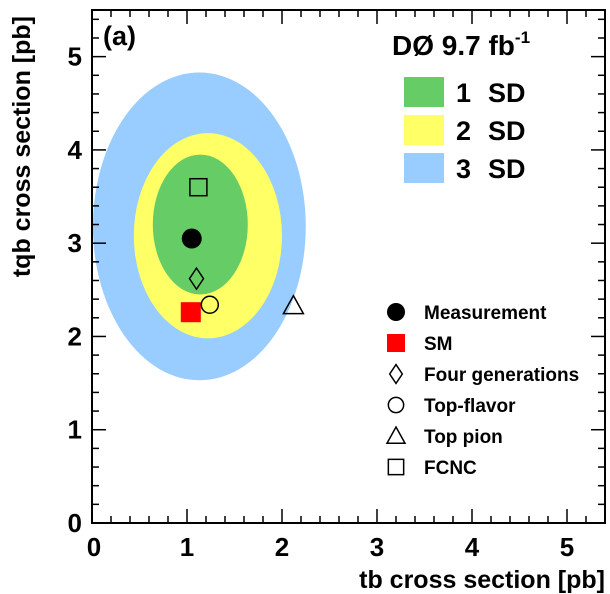  What do you see at coordinates (482, 580) in the screenshot?
I see `x-axis-label: tb cross section [pb]` at bounding box center [482, 580].